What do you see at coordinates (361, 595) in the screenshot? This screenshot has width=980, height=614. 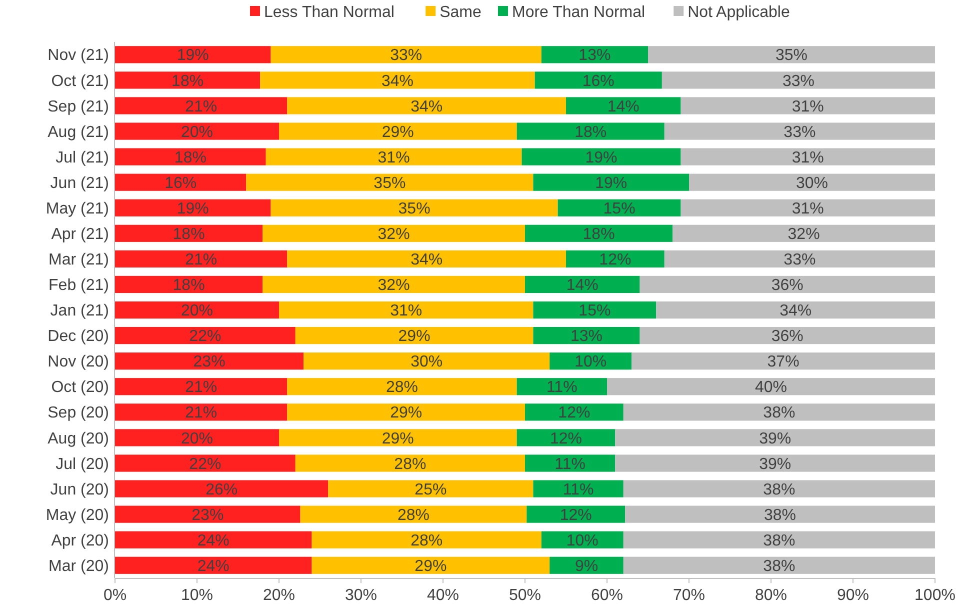 I see `x-tick-label: 30%` at bounding box center [361, 595].